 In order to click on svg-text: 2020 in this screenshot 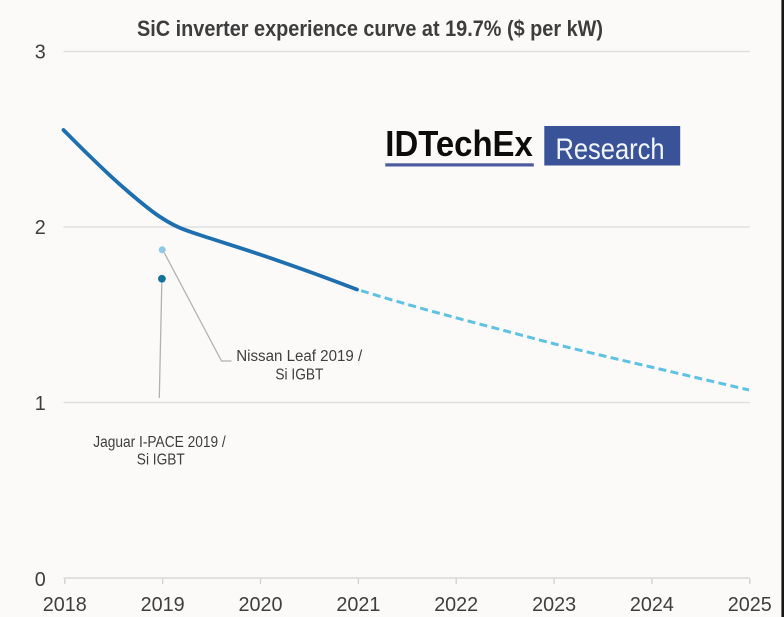, I will do `click(261, 605)`.